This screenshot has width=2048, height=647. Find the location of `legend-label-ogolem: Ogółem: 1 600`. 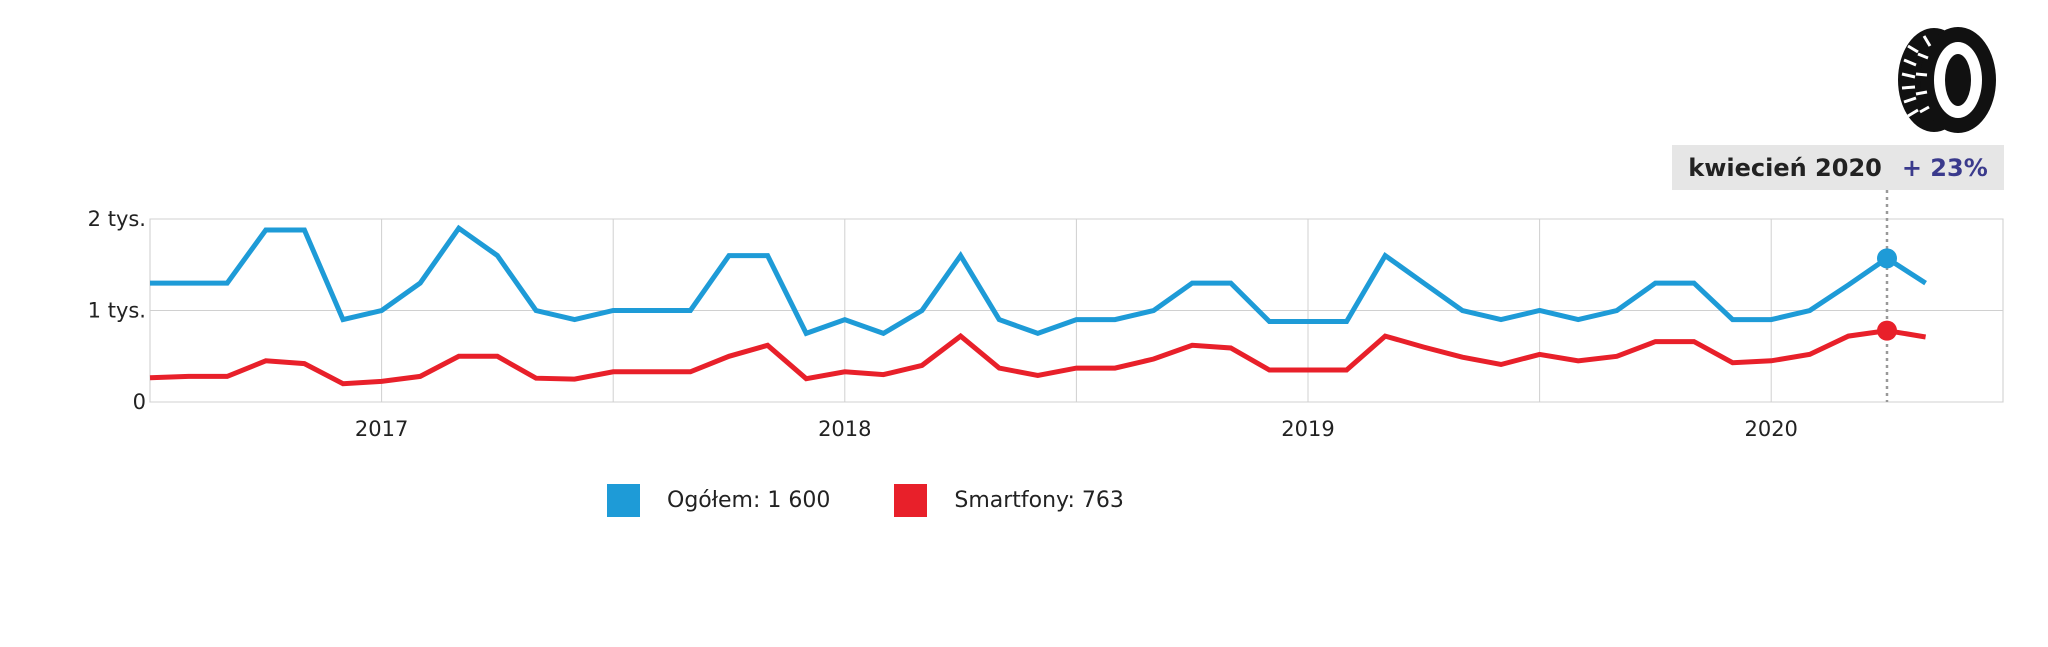

legend-label-ogolem: Ogółem: 1 600 is located at coordinates (749, 500).